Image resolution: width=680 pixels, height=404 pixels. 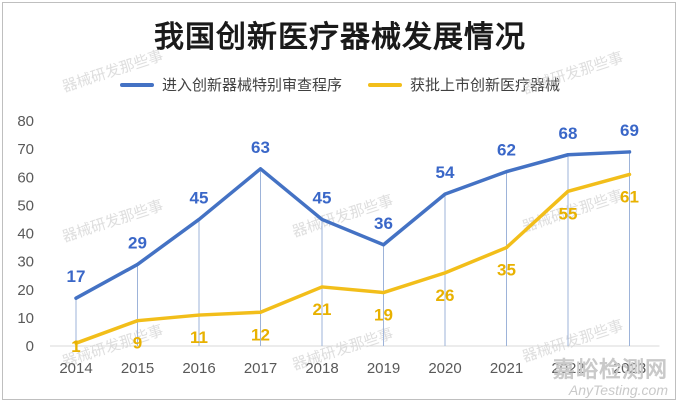 I want to click on data-label: 54, so click(x=445, y=172).